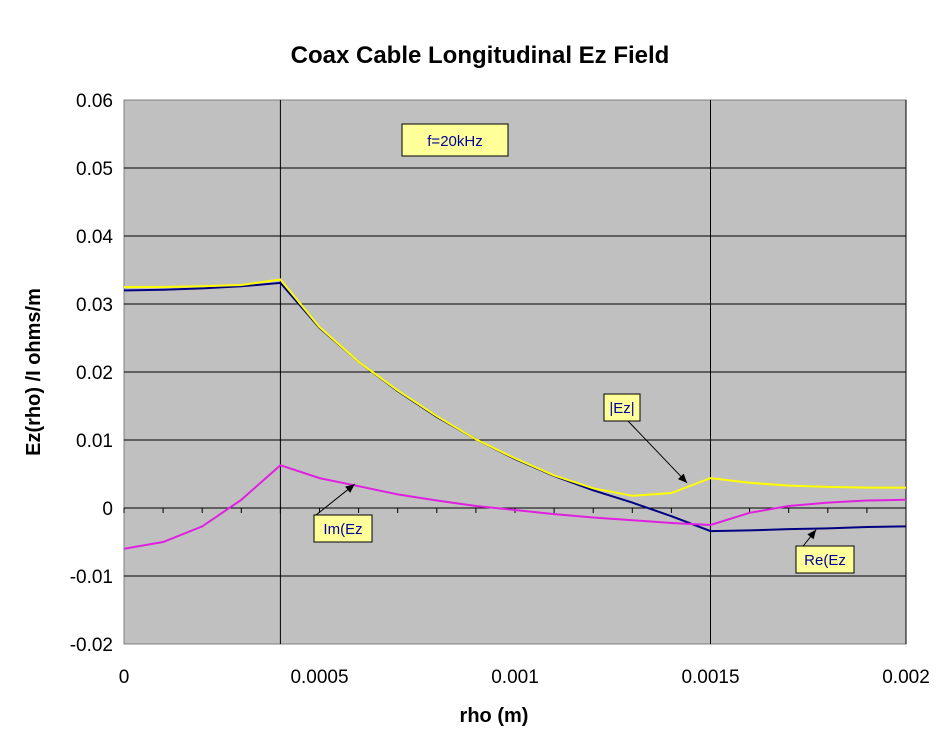 This screenshot has height=737, width=936. I want to click on chart-title: Coax Cable Longitudinal Ez Field, so click(480, 55).